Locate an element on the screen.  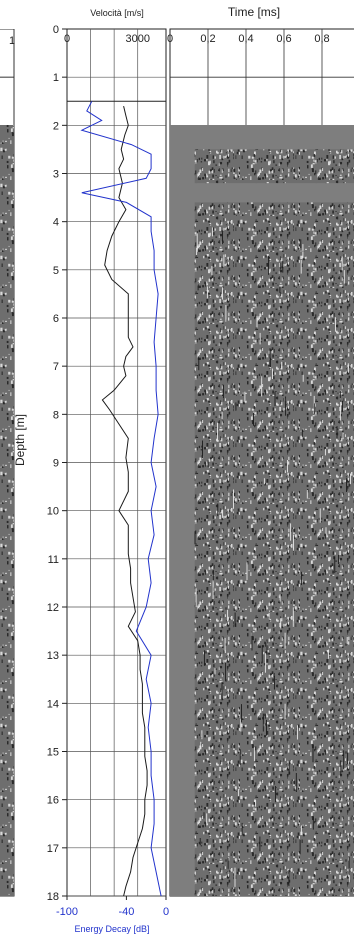
depth-tick-label: 11 is located at coordinates (53, 560).